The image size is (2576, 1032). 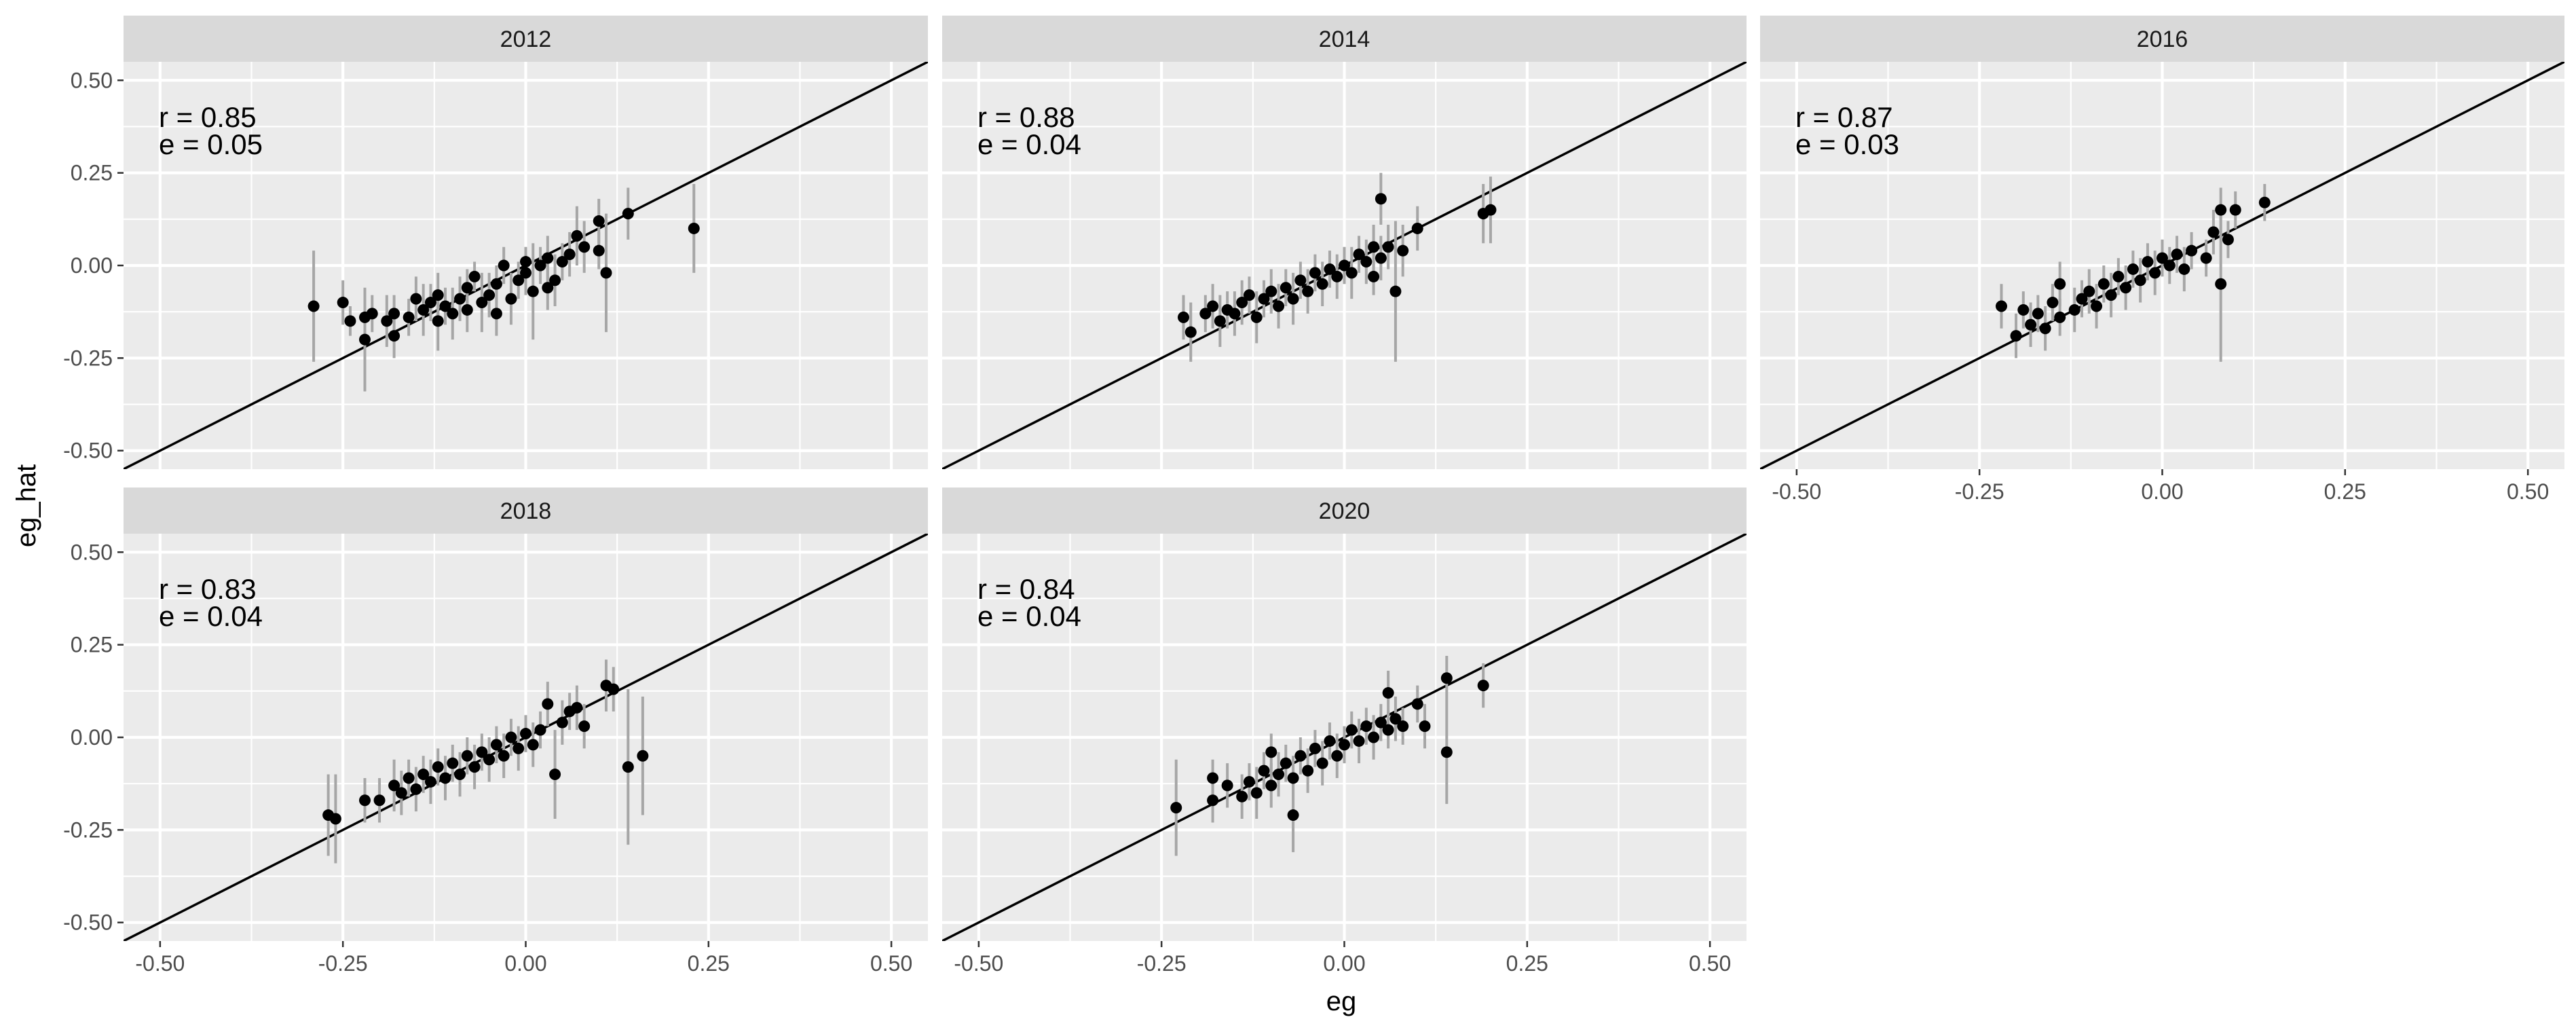 What do you see at coordinates (208, 117) in the screenshot?
I see `annotation-r: r = 0.85` at bounding box center [208, 117].